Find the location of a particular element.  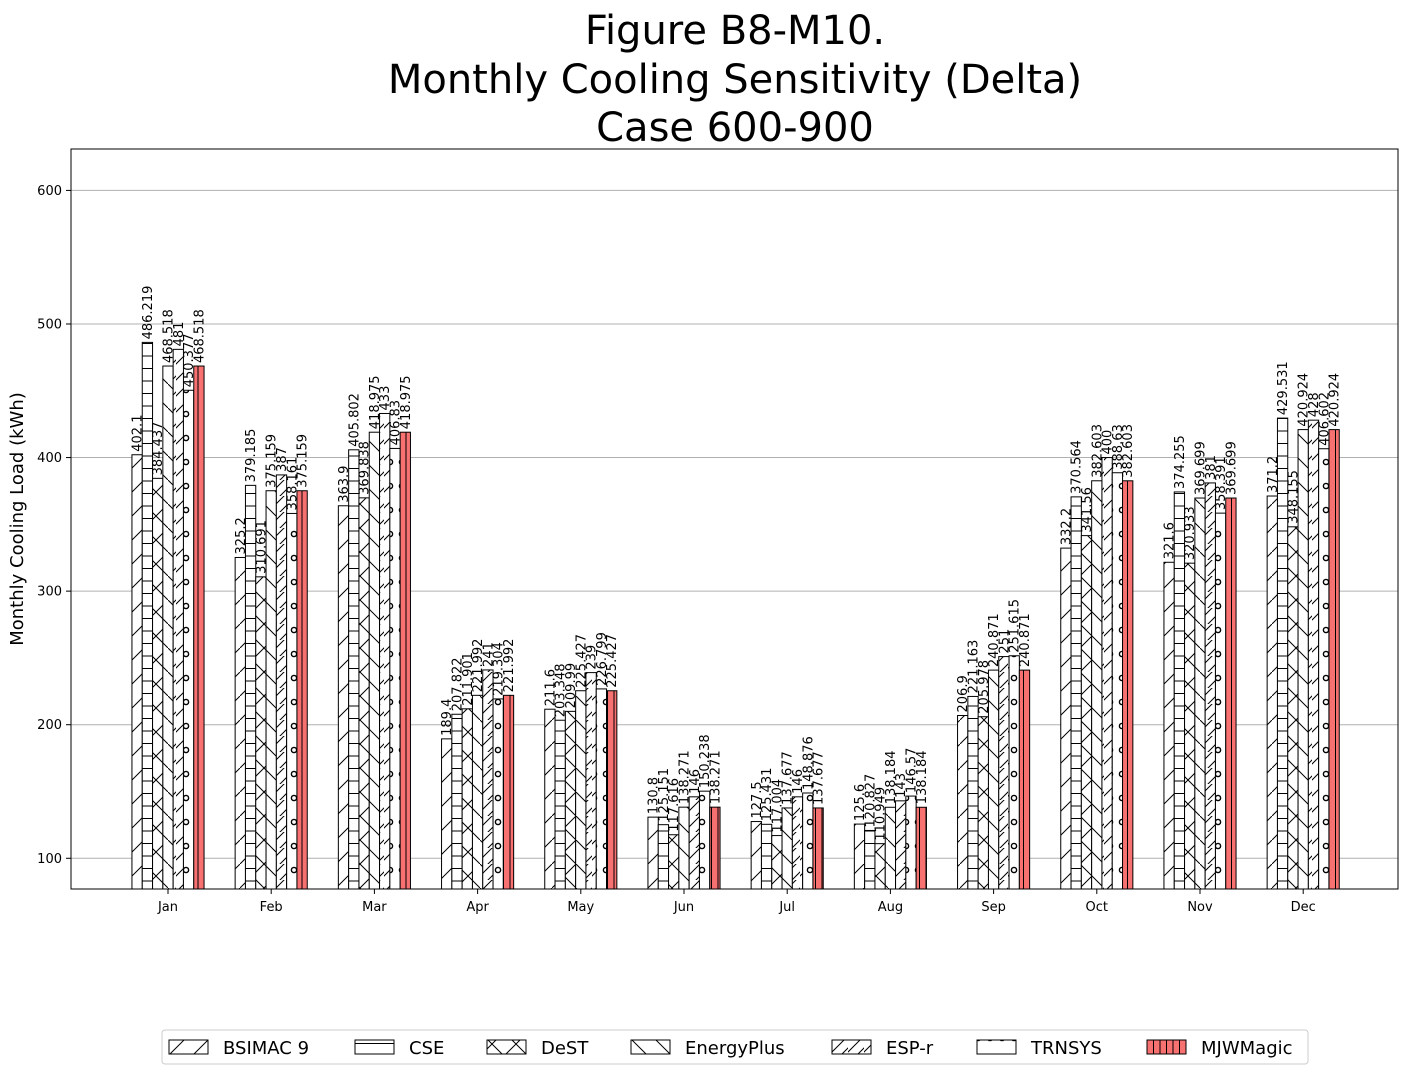

data-label: 189.4 is located at coordinates (447, 717).